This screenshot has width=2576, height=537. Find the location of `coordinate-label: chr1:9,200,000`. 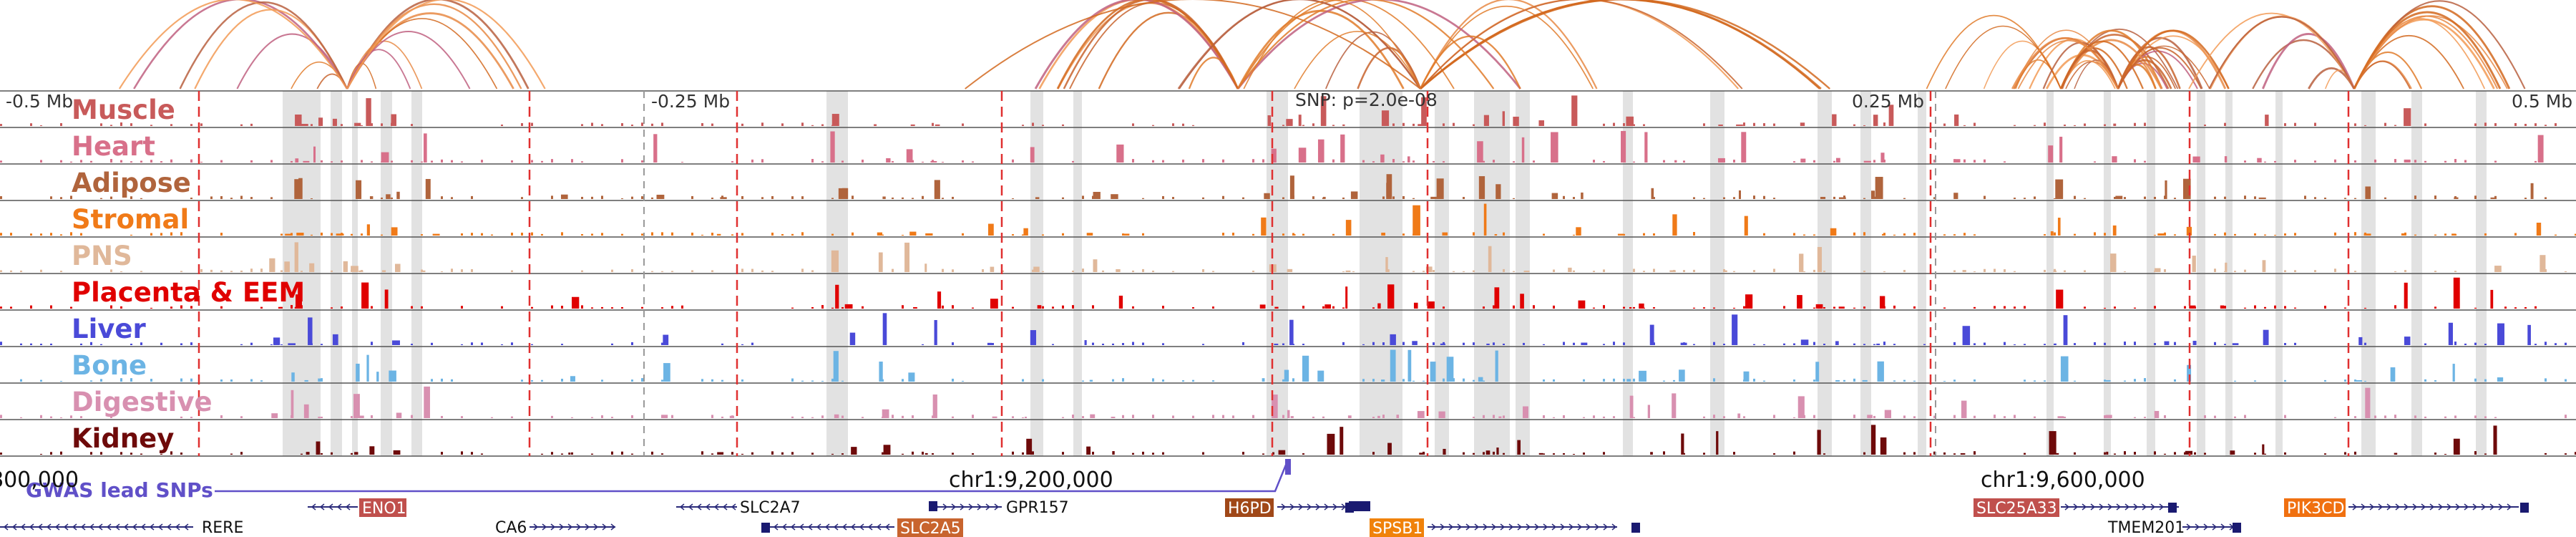

coordinate-label: chr1:9,200,000 is located at coordinates (1031, 480).